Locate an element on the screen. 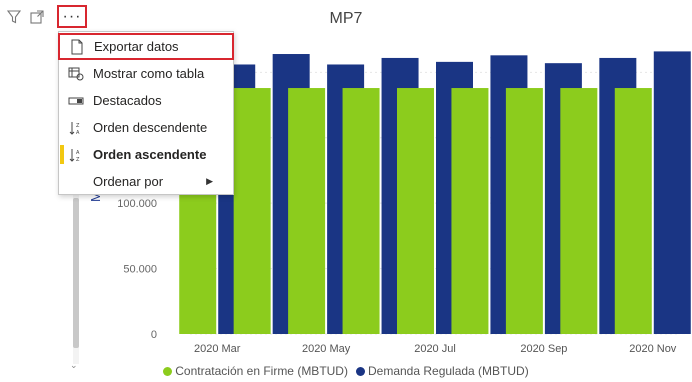 The height and width of the screenshot is (382, 692). visual-header-toolbar: ··· is located at coordinates (50, 17).